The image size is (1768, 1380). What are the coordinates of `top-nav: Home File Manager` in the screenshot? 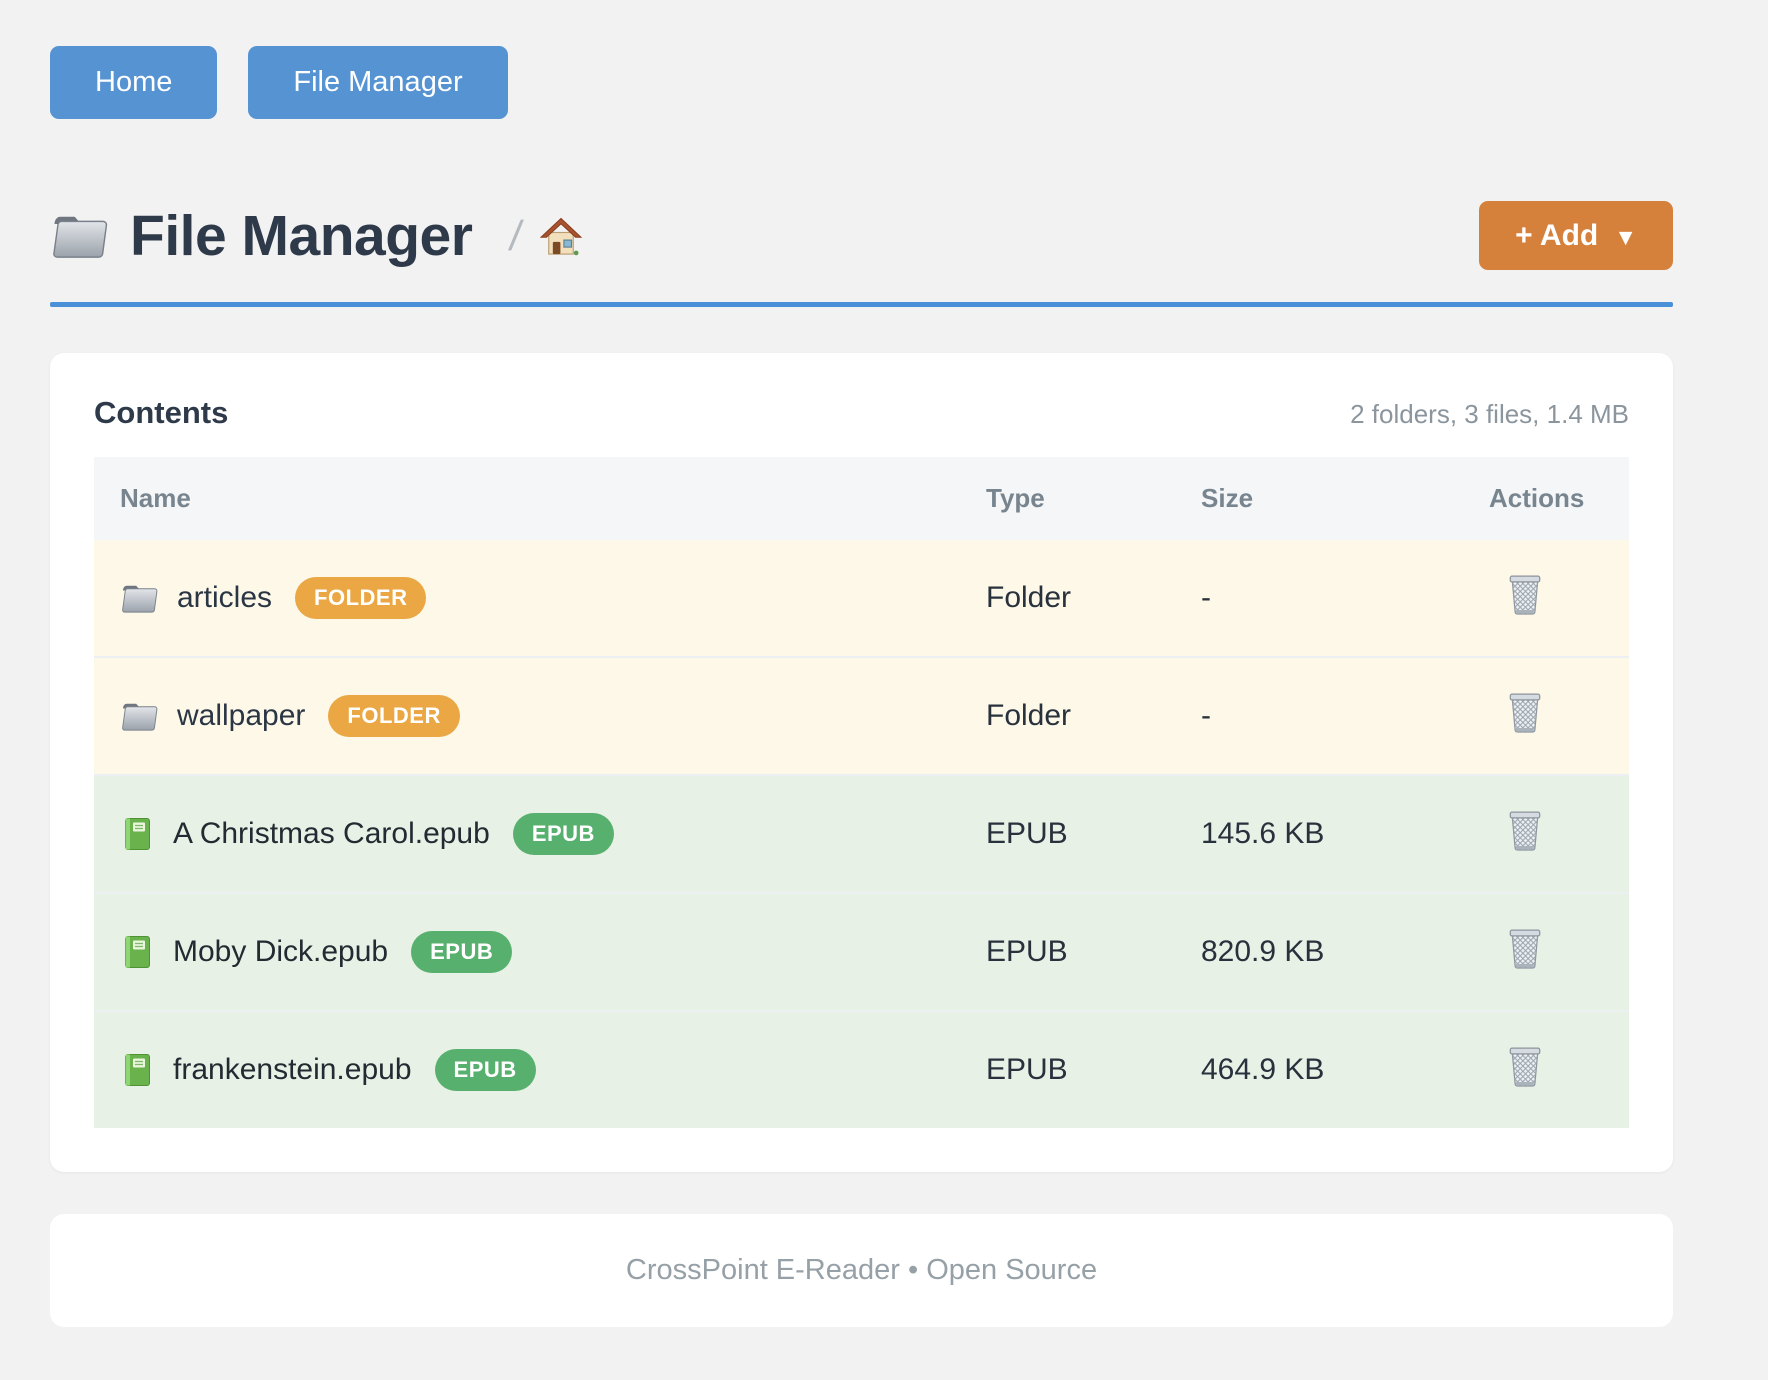 It's located at (861, 59).